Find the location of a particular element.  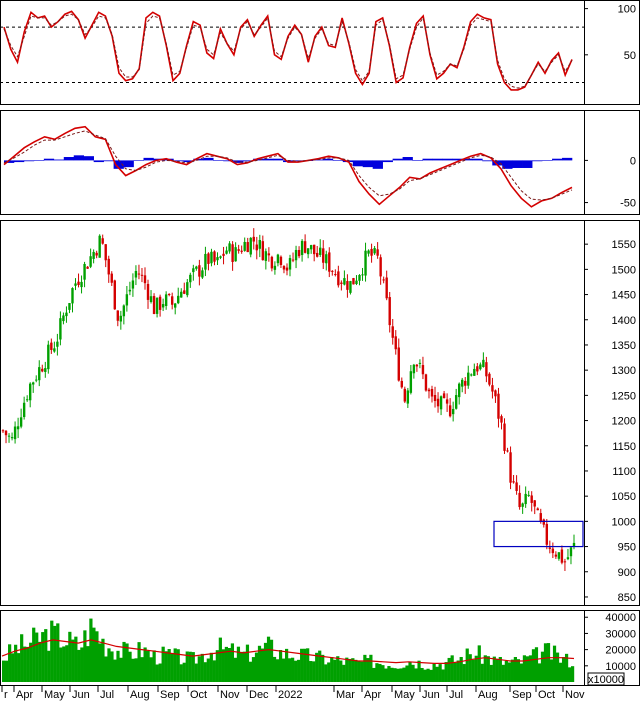

macd-series-line is located at coordinates (288, 165).